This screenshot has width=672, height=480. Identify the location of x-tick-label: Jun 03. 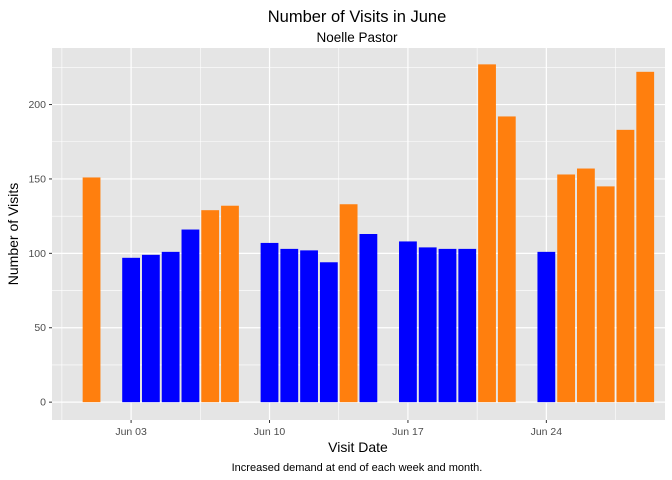
(131, 432).